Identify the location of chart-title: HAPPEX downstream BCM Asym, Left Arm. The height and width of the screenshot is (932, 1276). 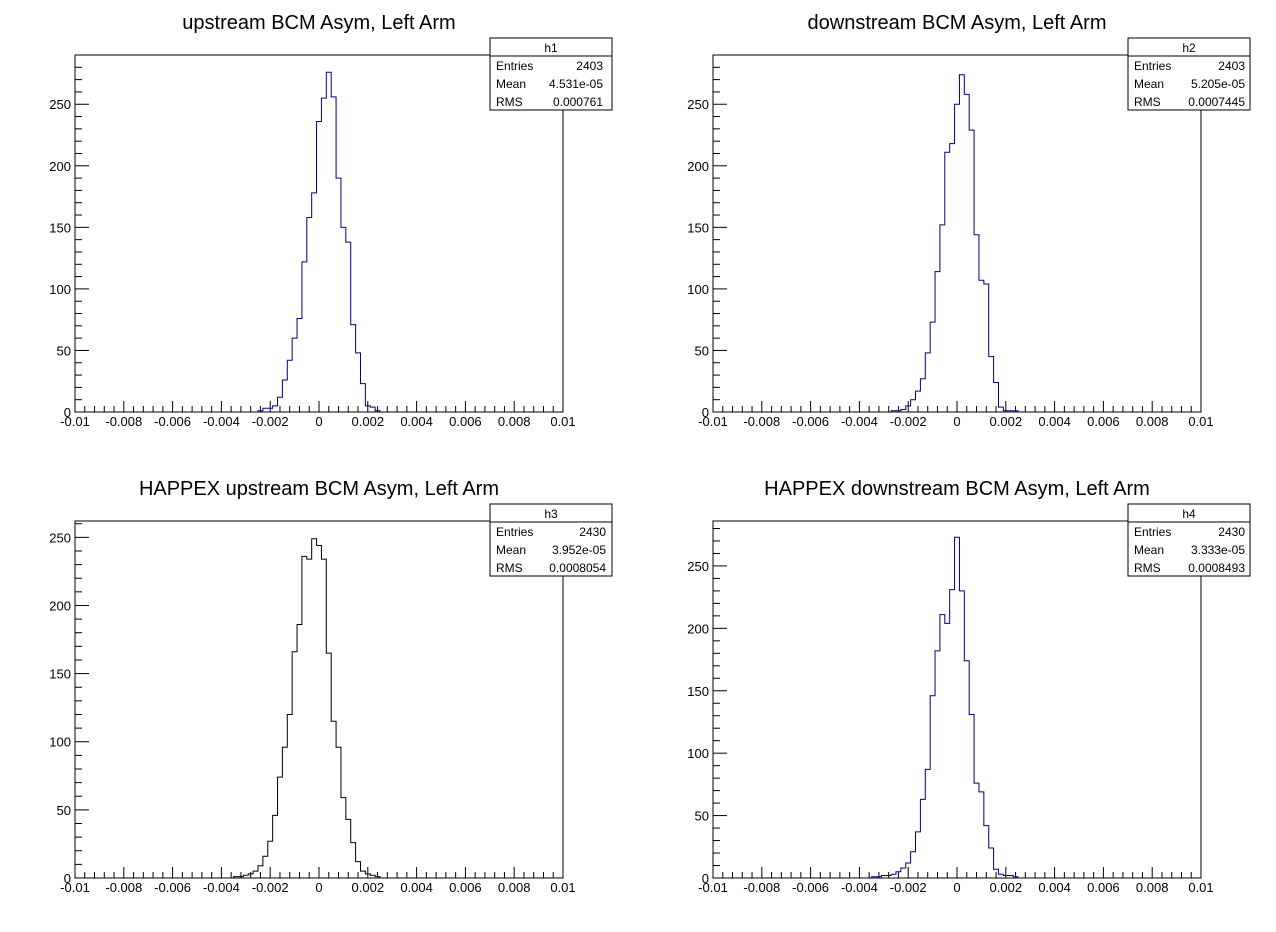
(957, 489).